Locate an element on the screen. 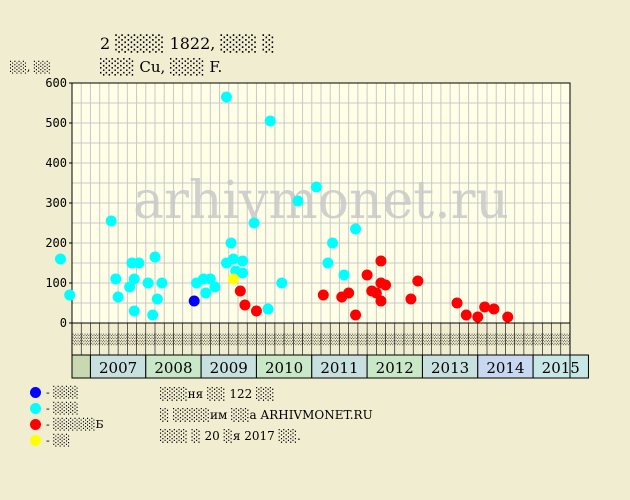 Image resolution: width=630 pixels, height=500 pixels. y-tick-label: 0 is located at coordinates (63, 323).